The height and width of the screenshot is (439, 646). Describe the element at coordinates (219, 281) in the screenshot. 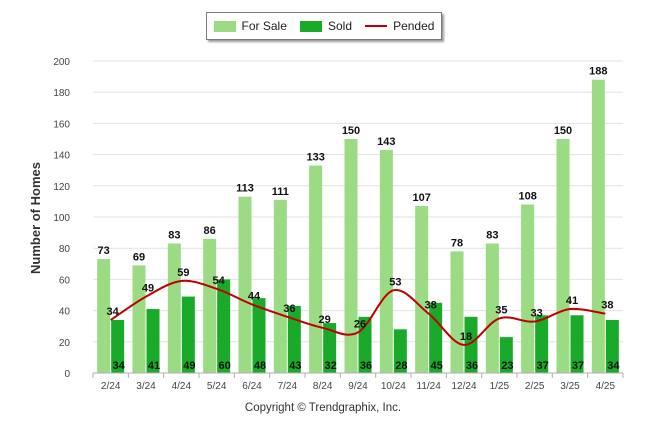

I see `data-label-pended: 54` at that location.